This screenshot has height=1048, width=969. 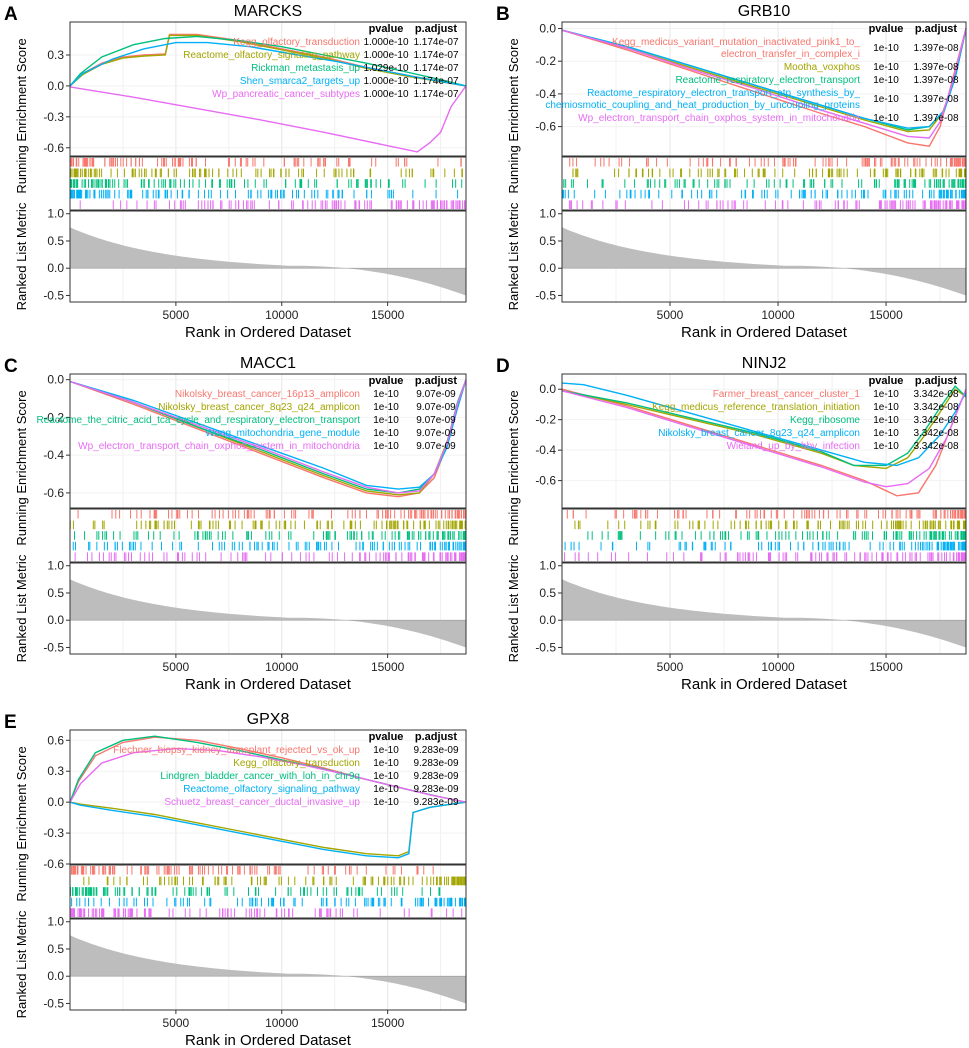 What do you see at coordinates (385, 81) in the screenshot?
I see `legend-pvalue: 1.000e-10` at bounding box center [385, 81].